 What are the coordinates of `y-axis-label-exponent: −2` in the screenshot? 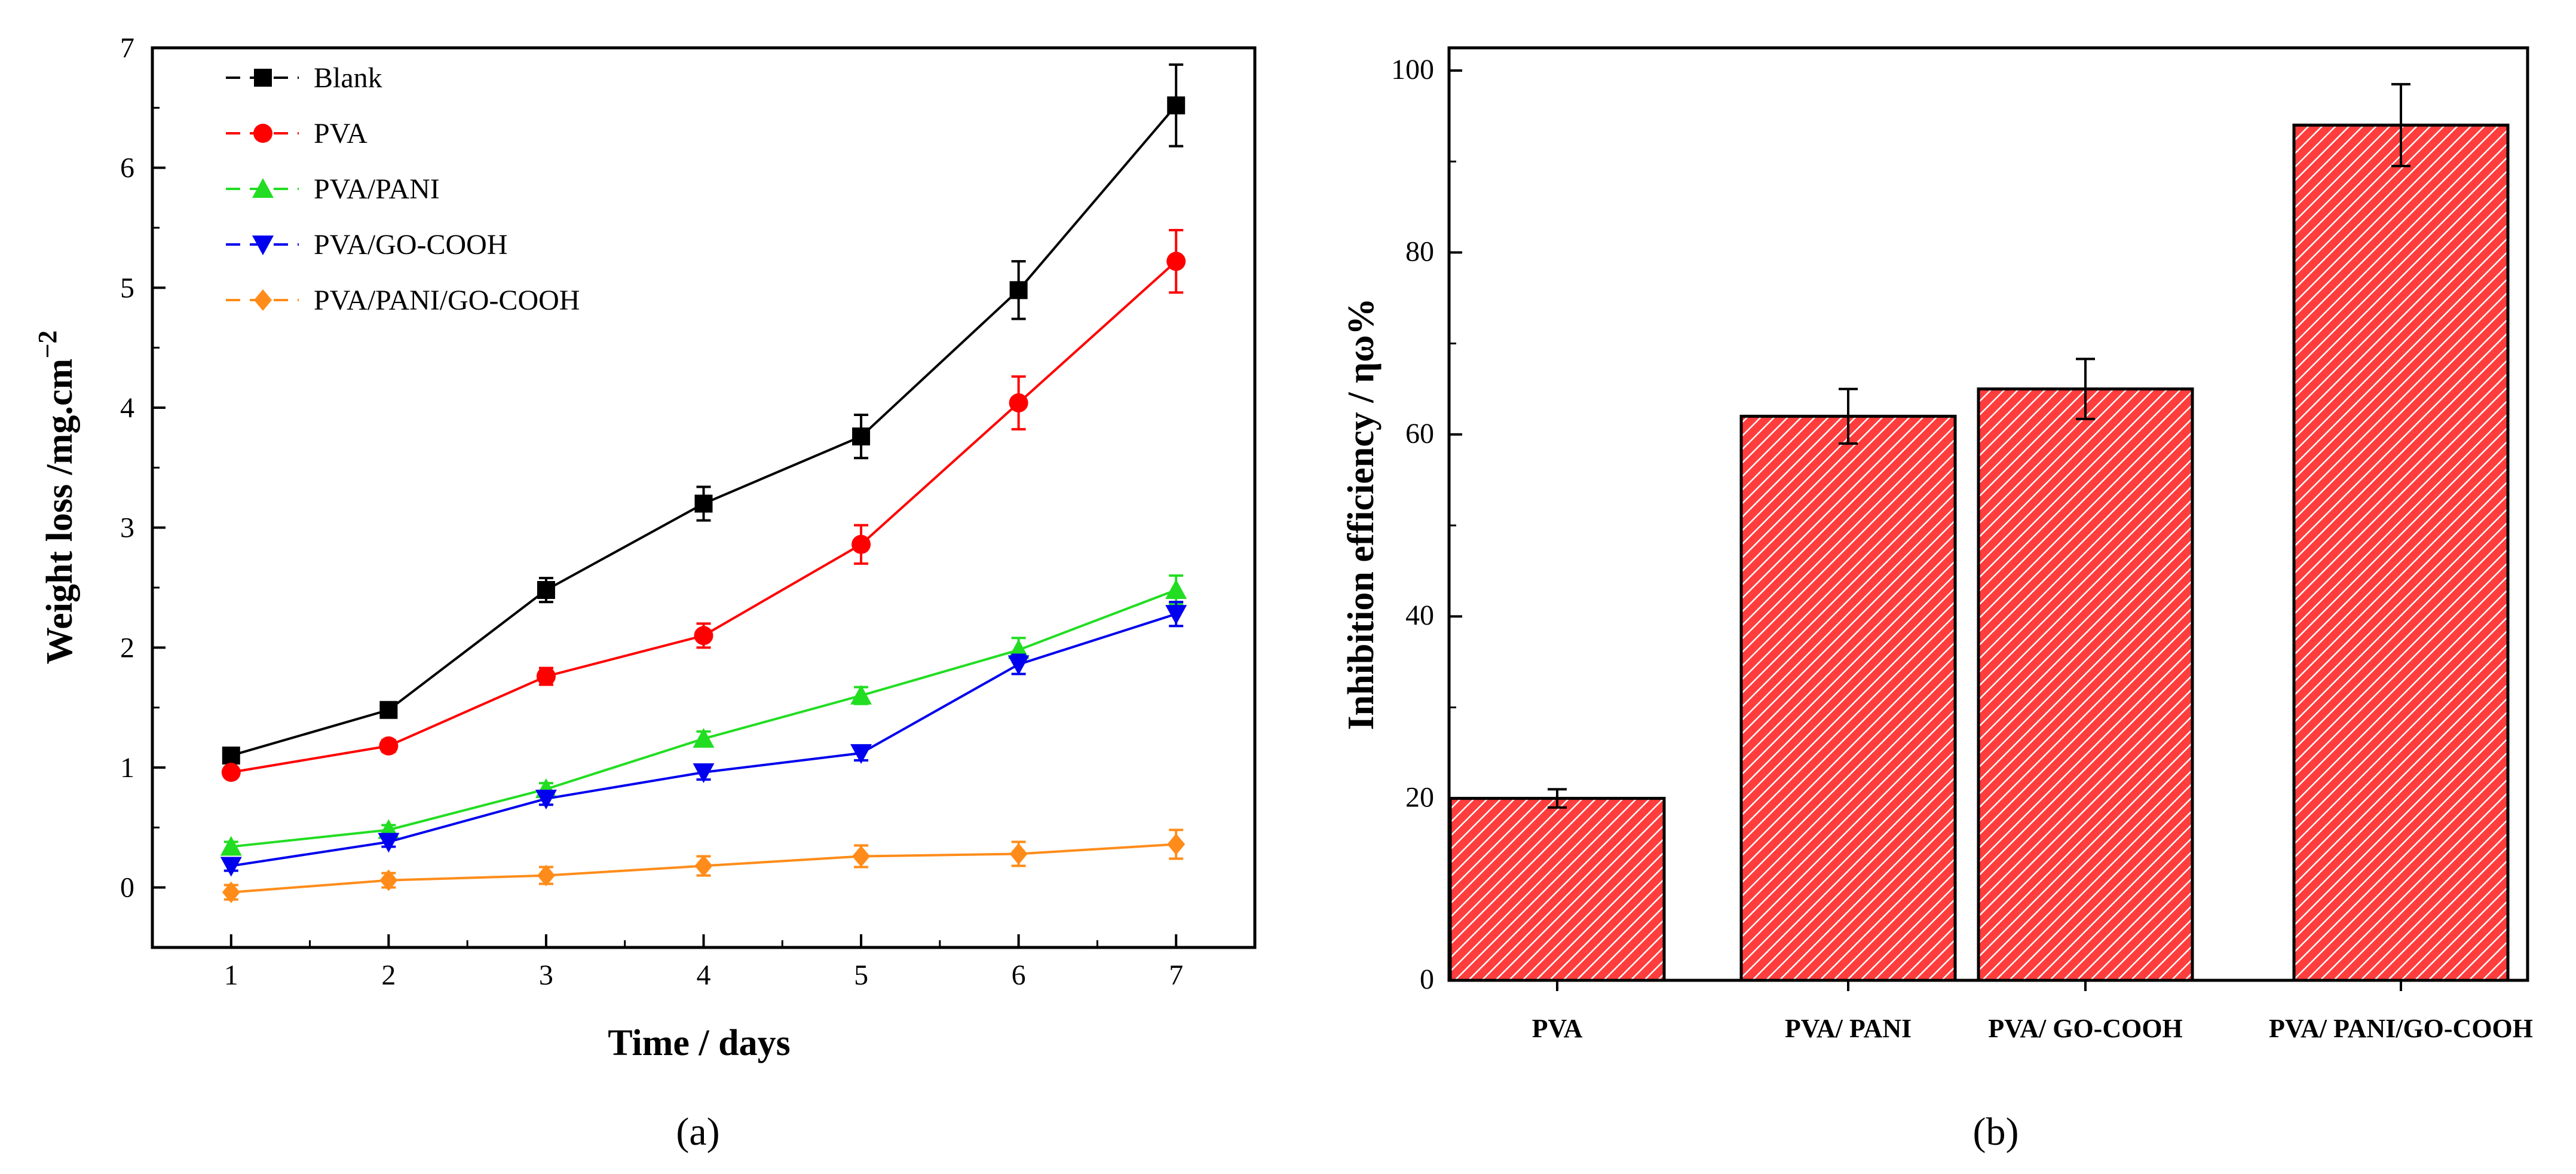 It's located at (48, 345).